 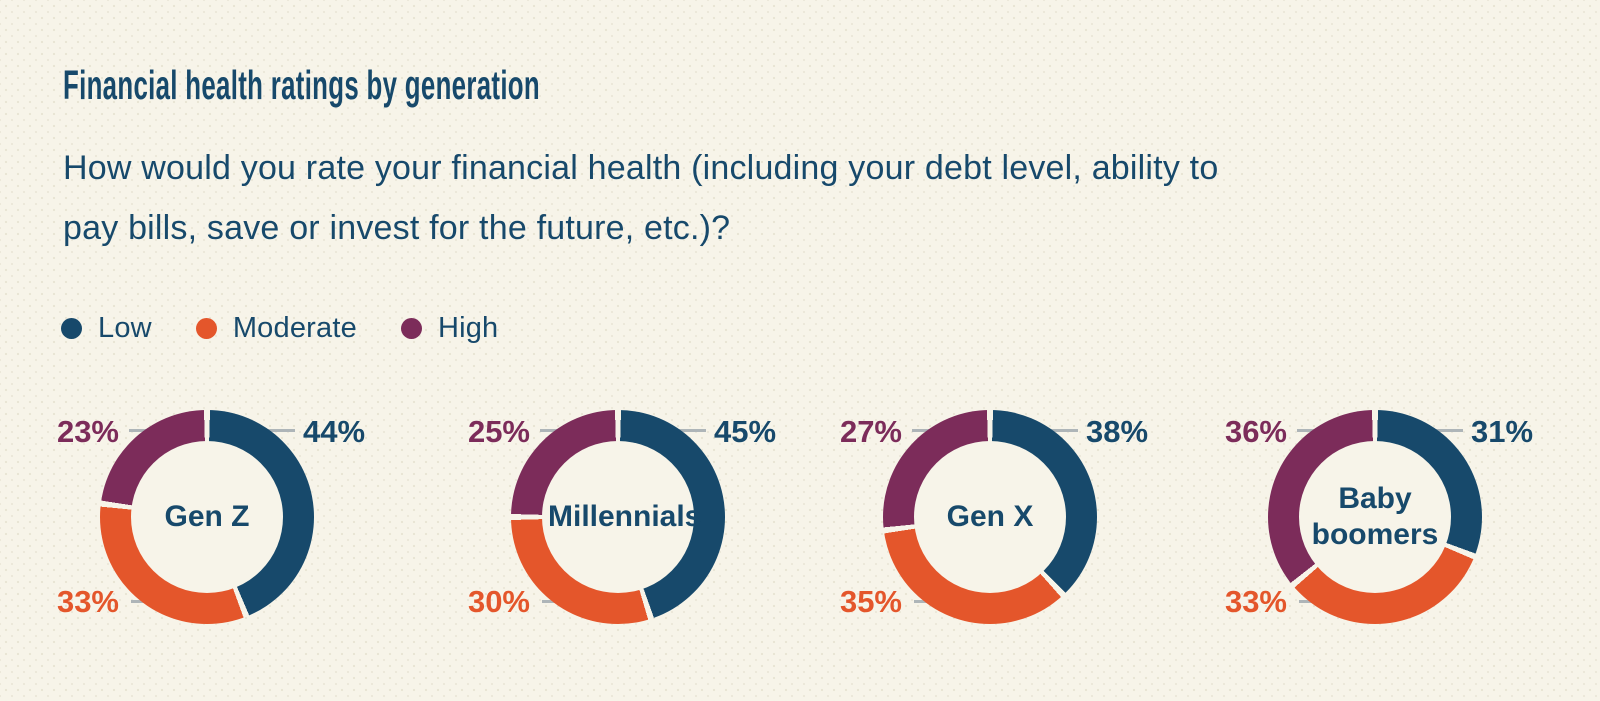 I want to click on high-value-label: 36%, so click(x=1255, y=431).